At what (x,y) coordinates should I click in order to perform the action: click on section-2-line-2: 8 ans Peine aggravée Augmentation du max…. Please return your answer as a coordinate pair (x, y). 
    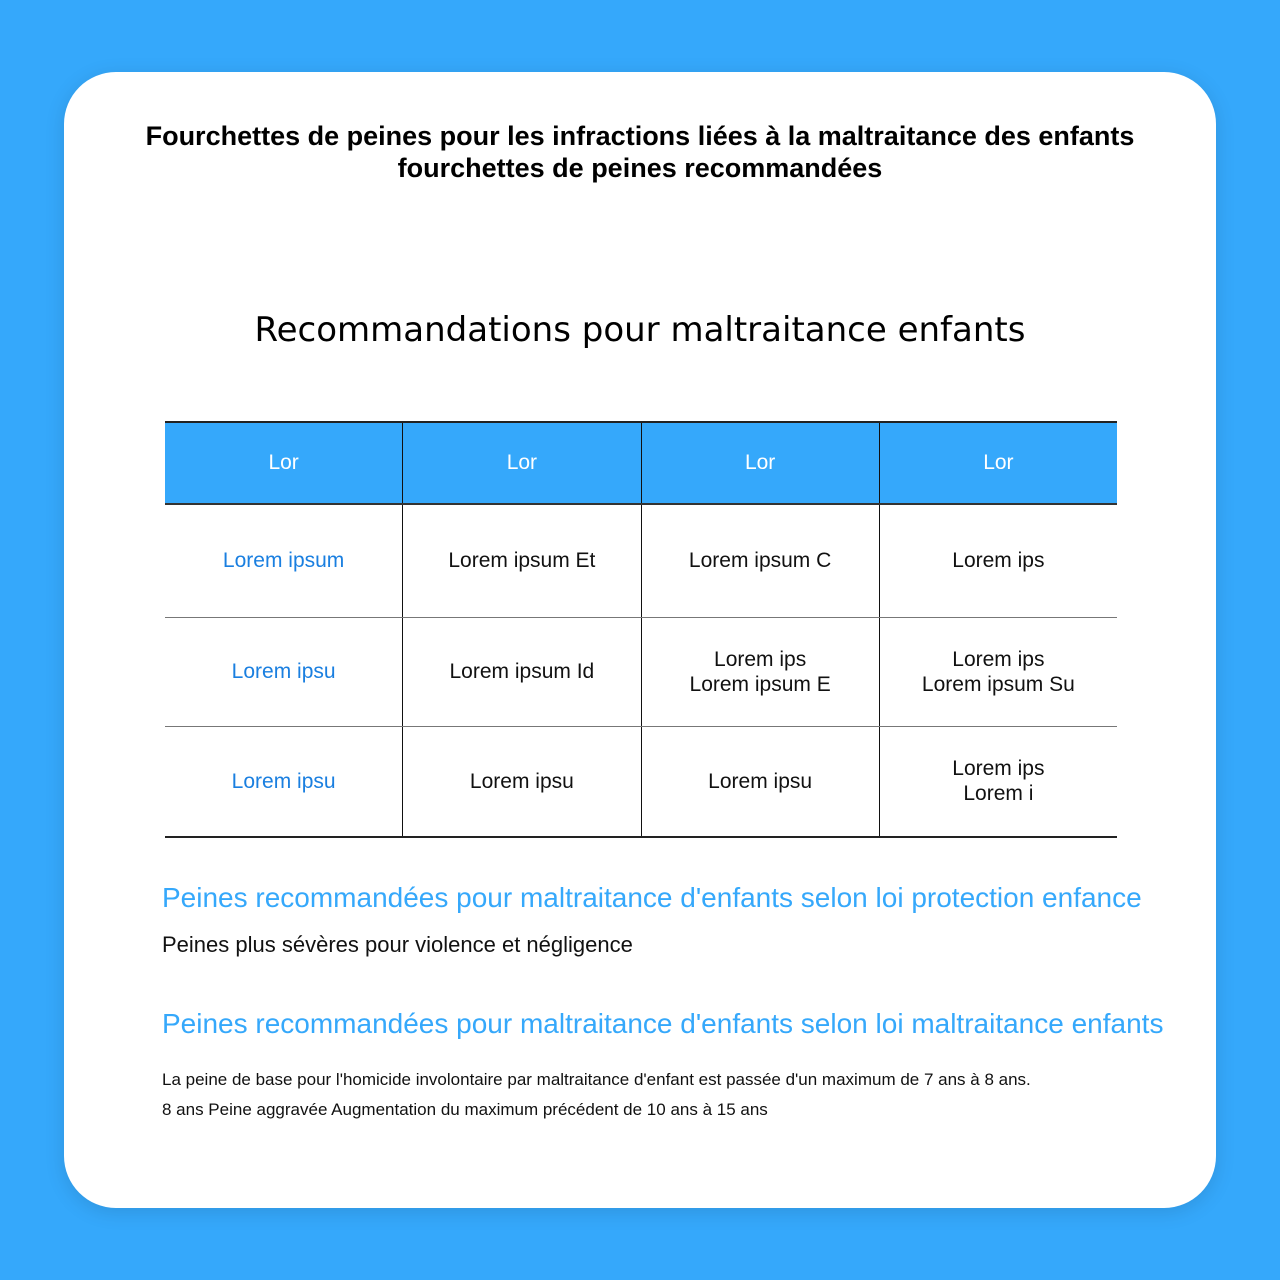
    Looking at the image, I should click on (465, 1109).